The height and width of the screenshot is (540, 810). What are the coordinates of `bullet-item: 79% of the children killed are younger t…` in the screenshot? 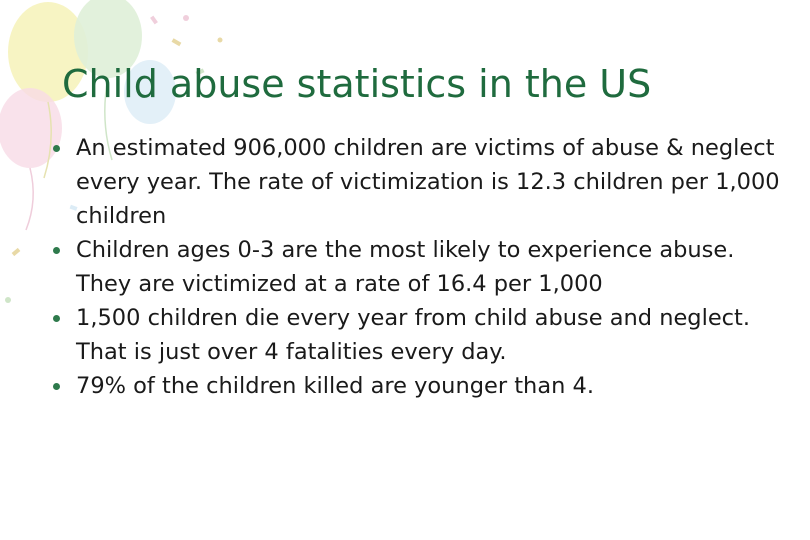 It's located at (420, 386).